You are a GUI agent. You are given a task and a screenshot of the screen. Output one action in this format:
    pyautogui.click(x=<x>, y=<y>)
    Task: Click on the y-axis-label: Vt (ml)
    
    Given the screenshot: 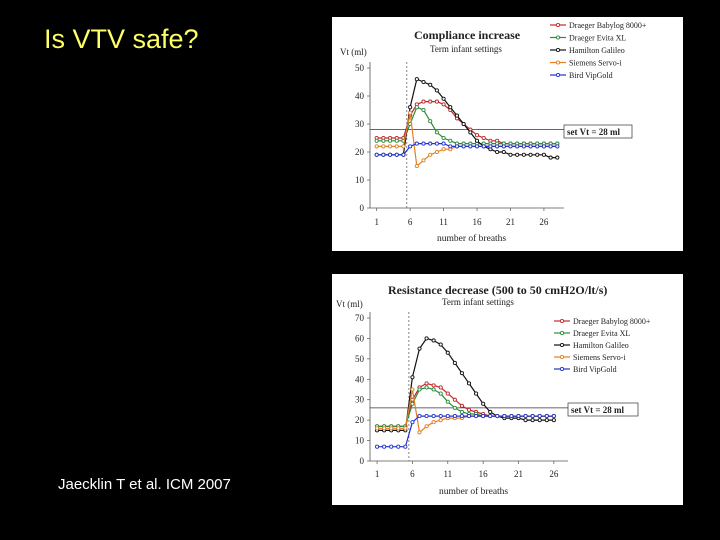 What is the action you would take?
    pyautogui.click(x=353, y=52)
    